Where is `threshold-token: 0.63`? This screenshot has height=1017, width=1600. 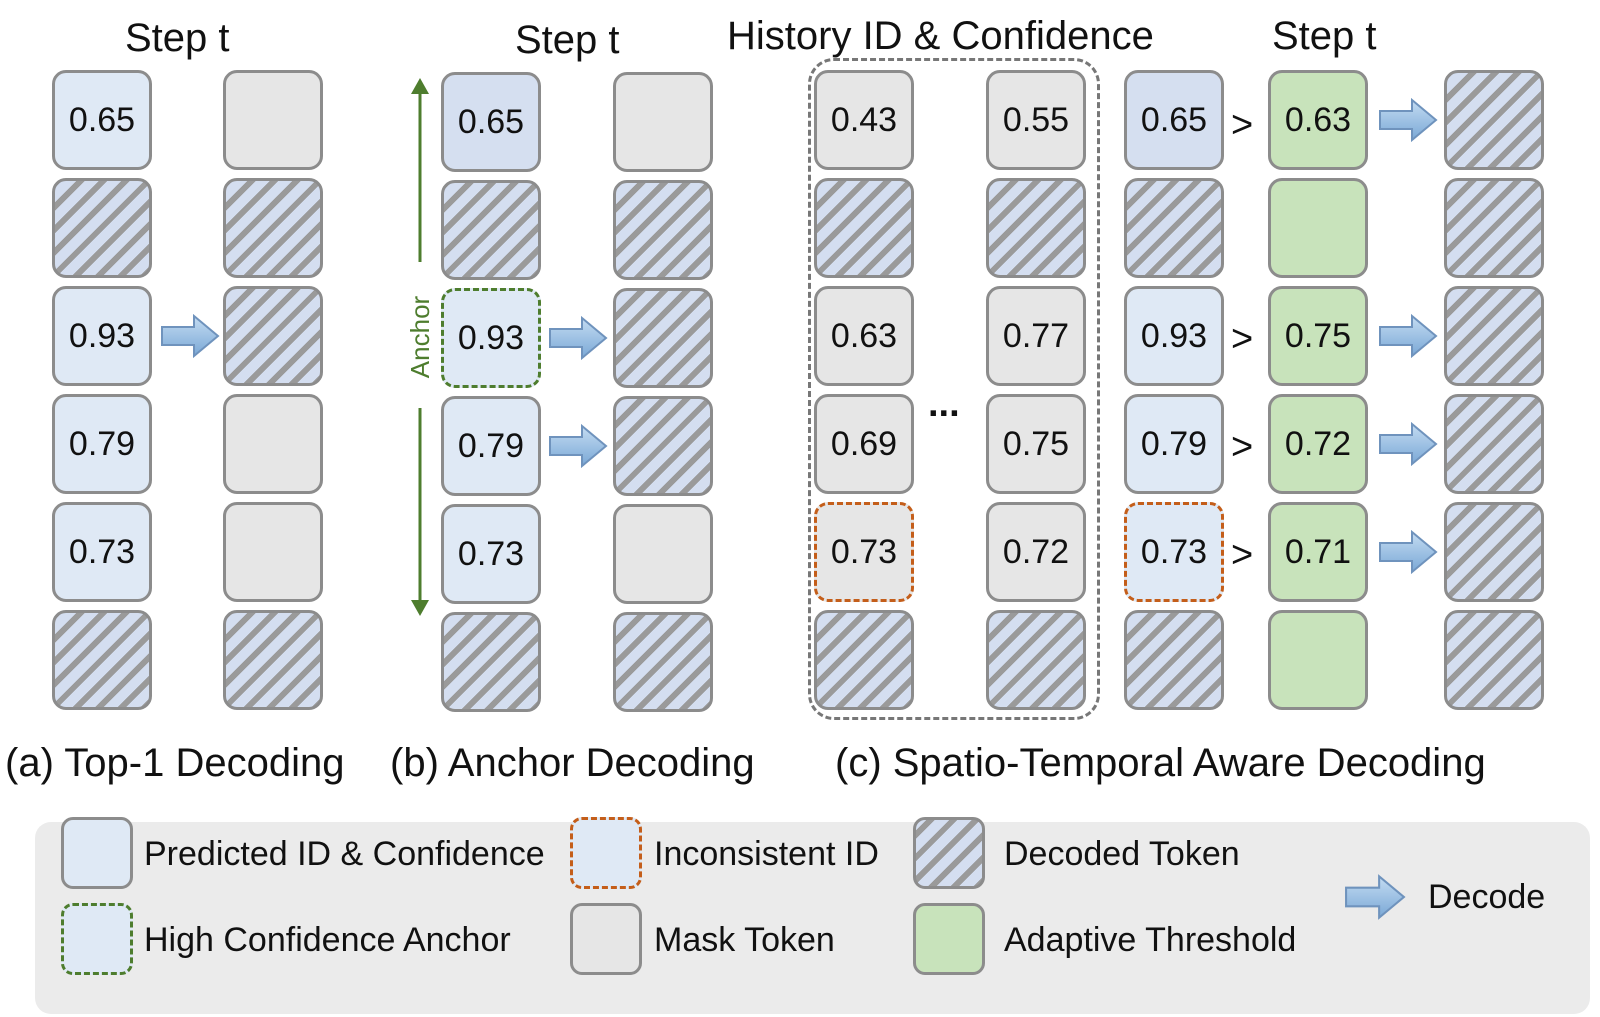
threshold-token: 0.63 is located at coordinates (1318, 120).